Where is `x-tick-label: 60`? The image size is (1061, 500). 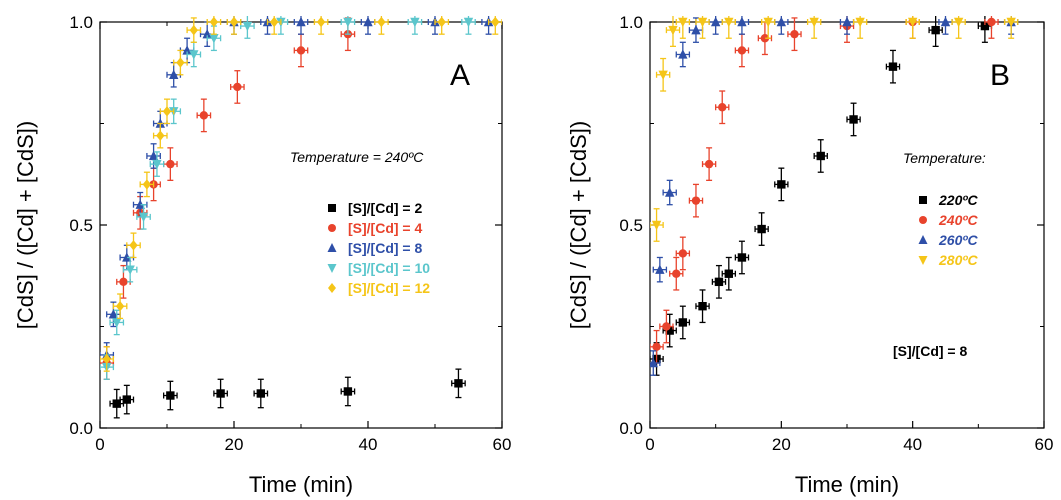 x-tick-label: 60 is located at coordinates (502, 444).